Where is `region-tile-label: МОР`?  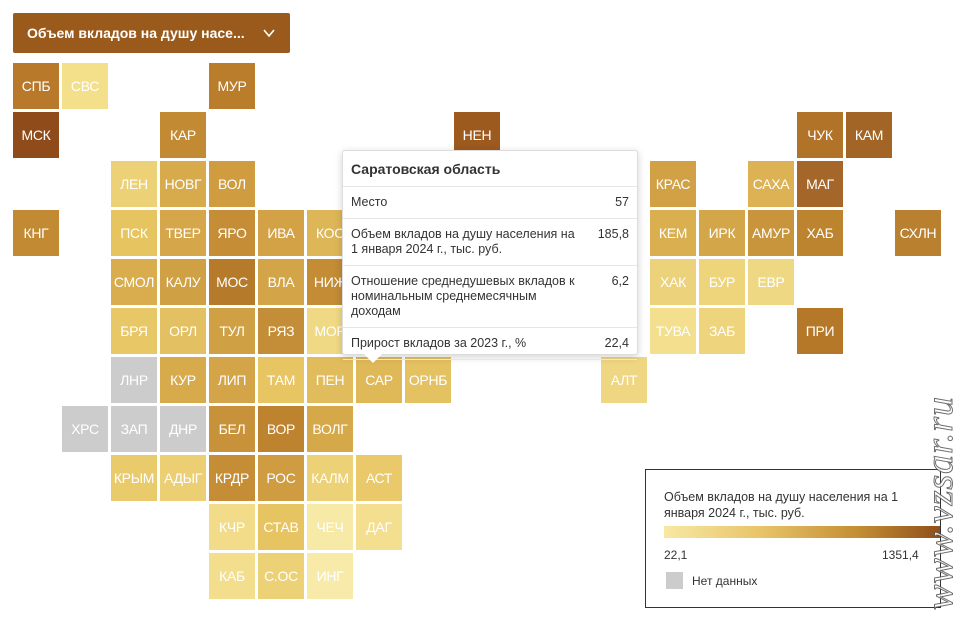
region-tile-label: МОР is located at coordinates (330, 331).